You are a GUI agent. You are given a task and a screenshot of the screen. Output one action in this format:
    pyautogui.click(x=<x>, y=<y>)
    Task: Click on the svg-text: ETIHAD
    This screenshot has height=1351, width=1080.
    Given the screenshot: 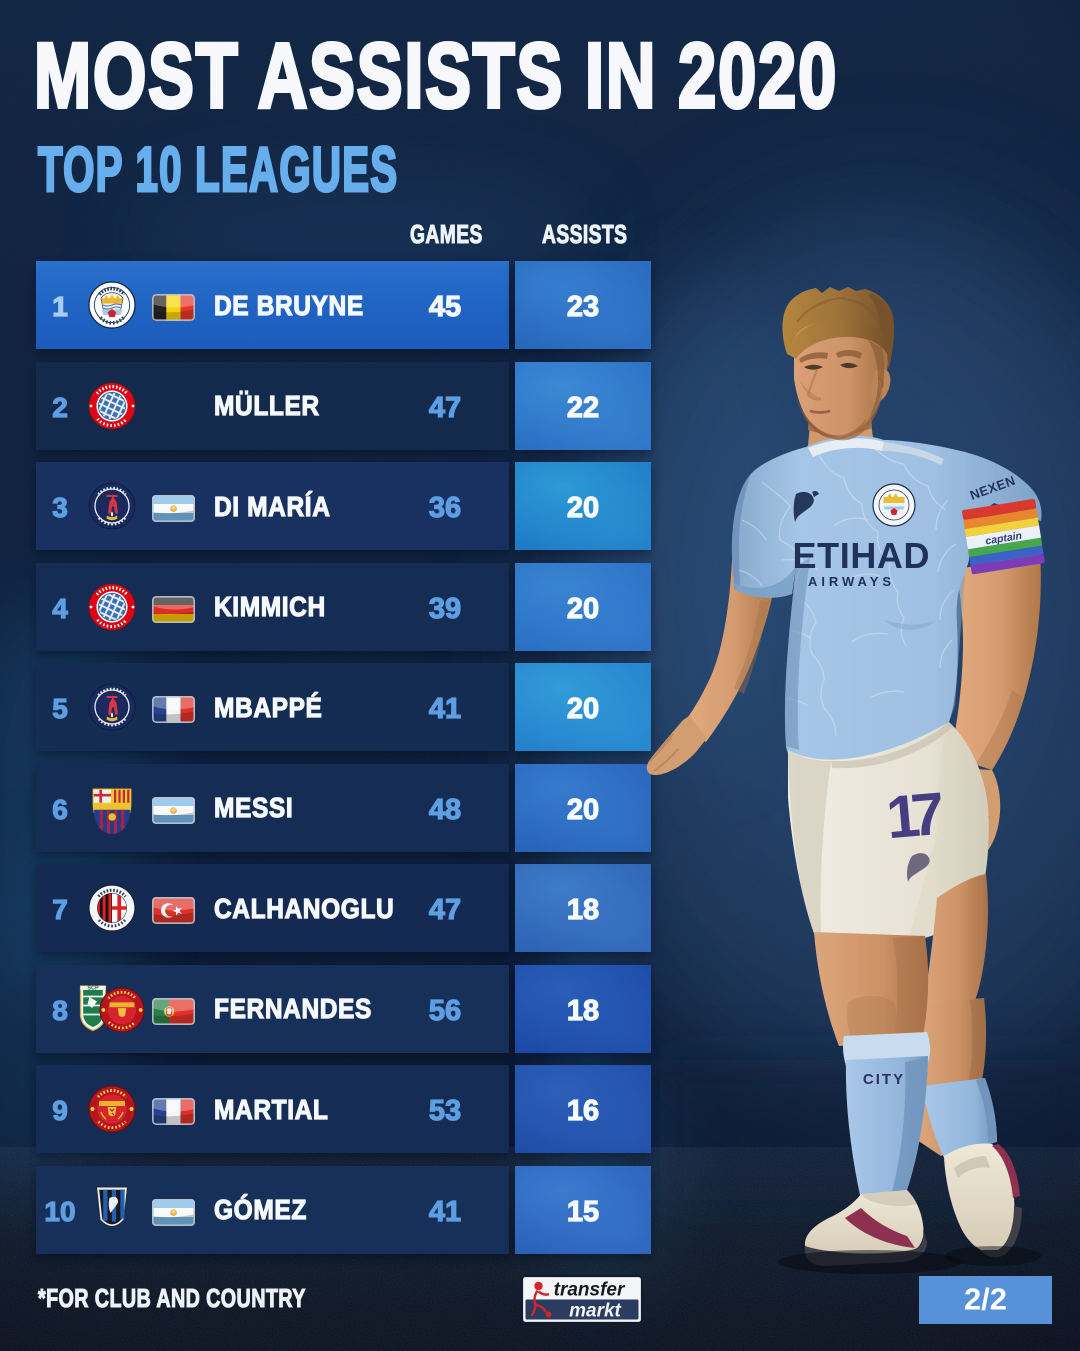 What is the action you would take?
    pyautogui.click(x=861, y=555)
    